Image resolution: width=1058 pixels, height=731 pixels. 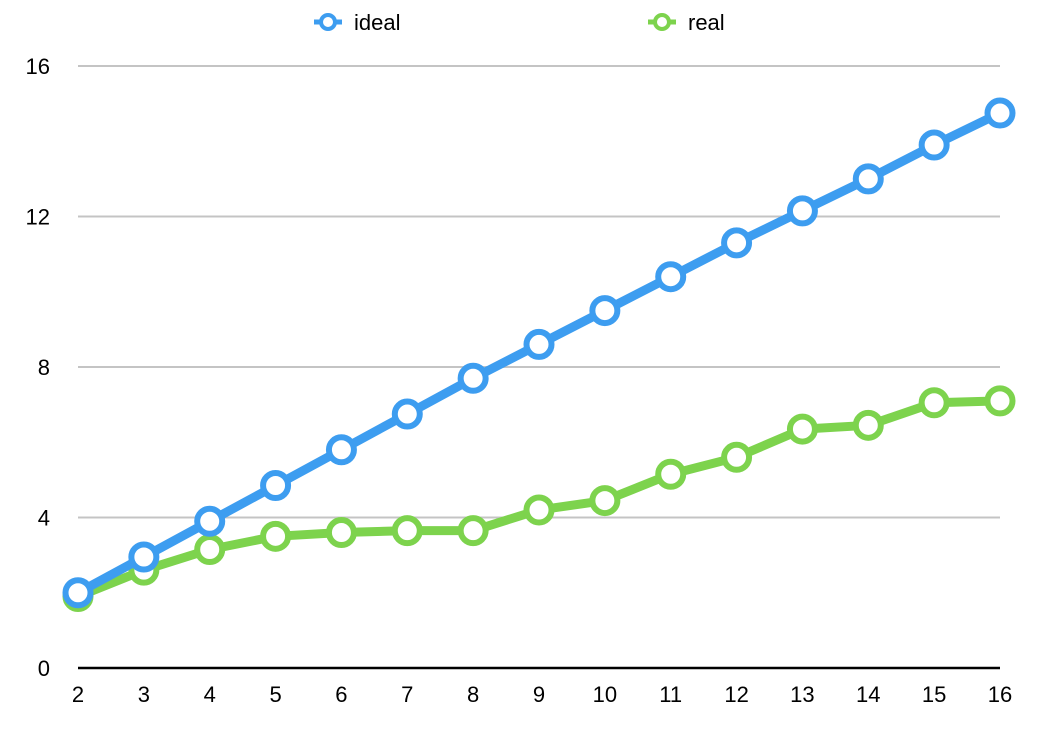 What do you see at coordinates (144, 694) in the screenshot?
I see `x-tick-label: 3` at bounding box center [144, 694].